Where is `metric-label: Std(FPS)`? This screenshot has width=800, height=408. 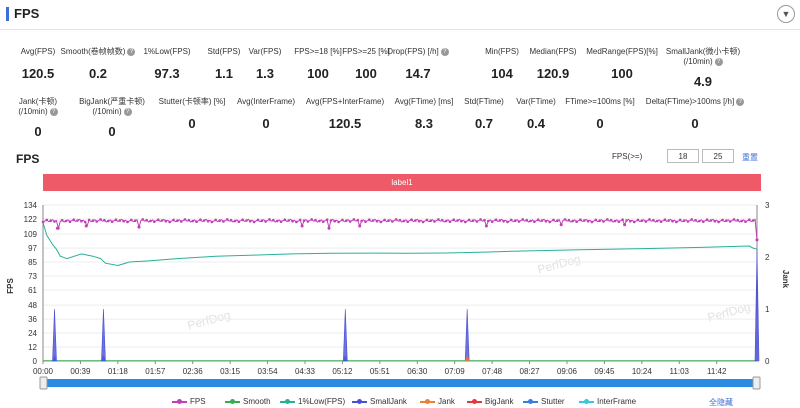
metric-label: Std(FPS) is located at coordinates (224, 51).